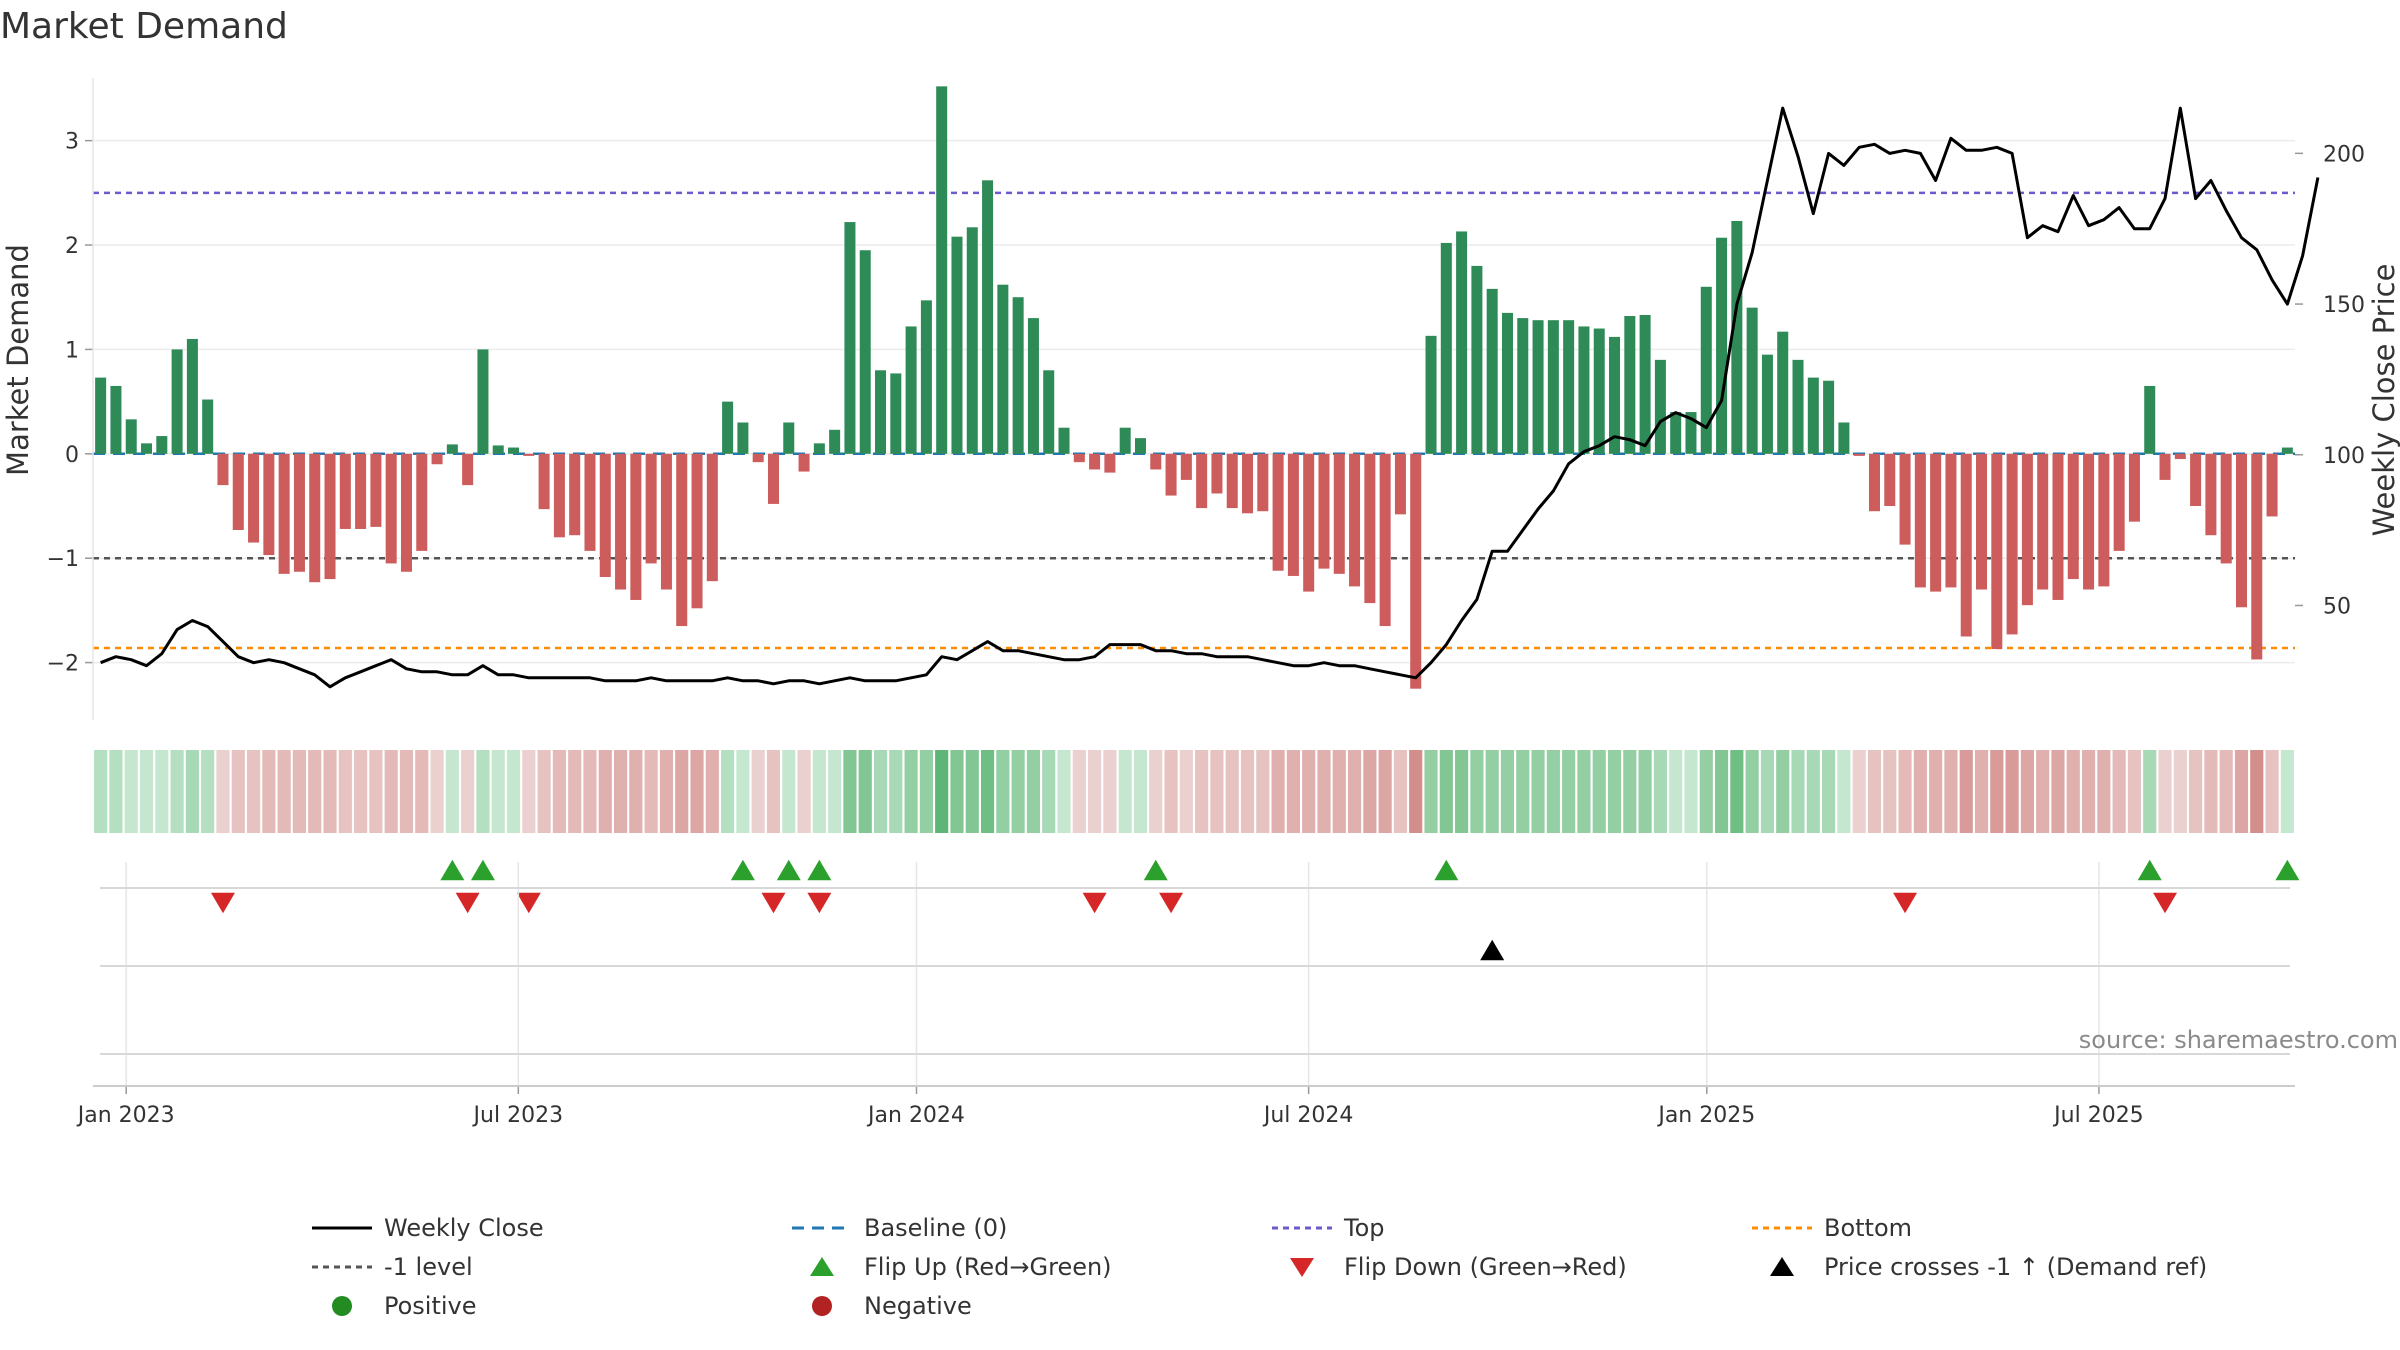 The height and width of the screenshot is (1350, 2400). I want to click on y-axis-label: Market Demand, so click(18, 360).